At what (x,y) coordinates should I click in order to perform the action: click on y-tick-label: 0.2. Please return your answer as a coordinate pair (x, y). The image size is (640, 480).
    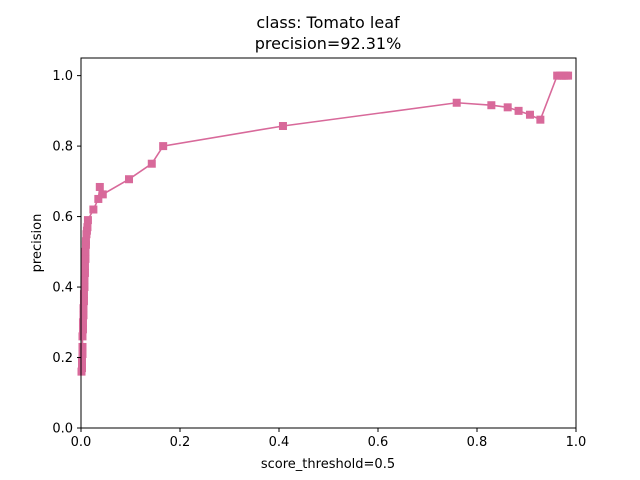
    Looking at the image, I should click on (62, 358).